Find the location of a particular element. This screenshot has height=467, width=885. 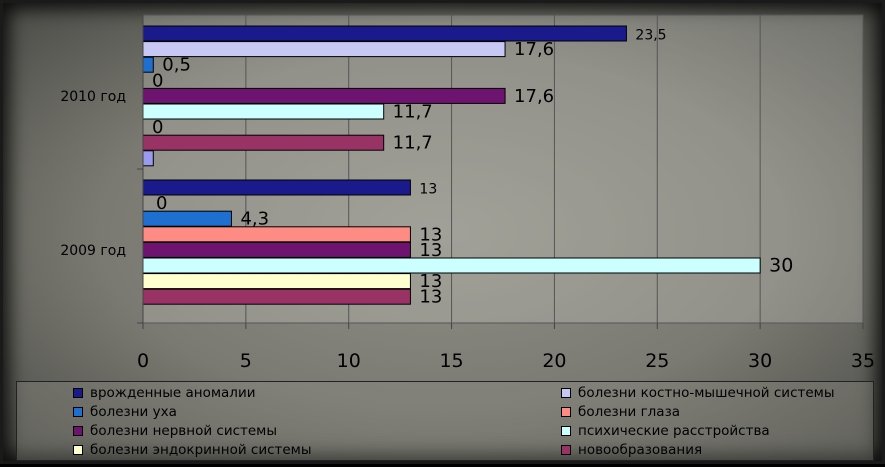

data-label: 23,5 is located at coordinates (650, 36).